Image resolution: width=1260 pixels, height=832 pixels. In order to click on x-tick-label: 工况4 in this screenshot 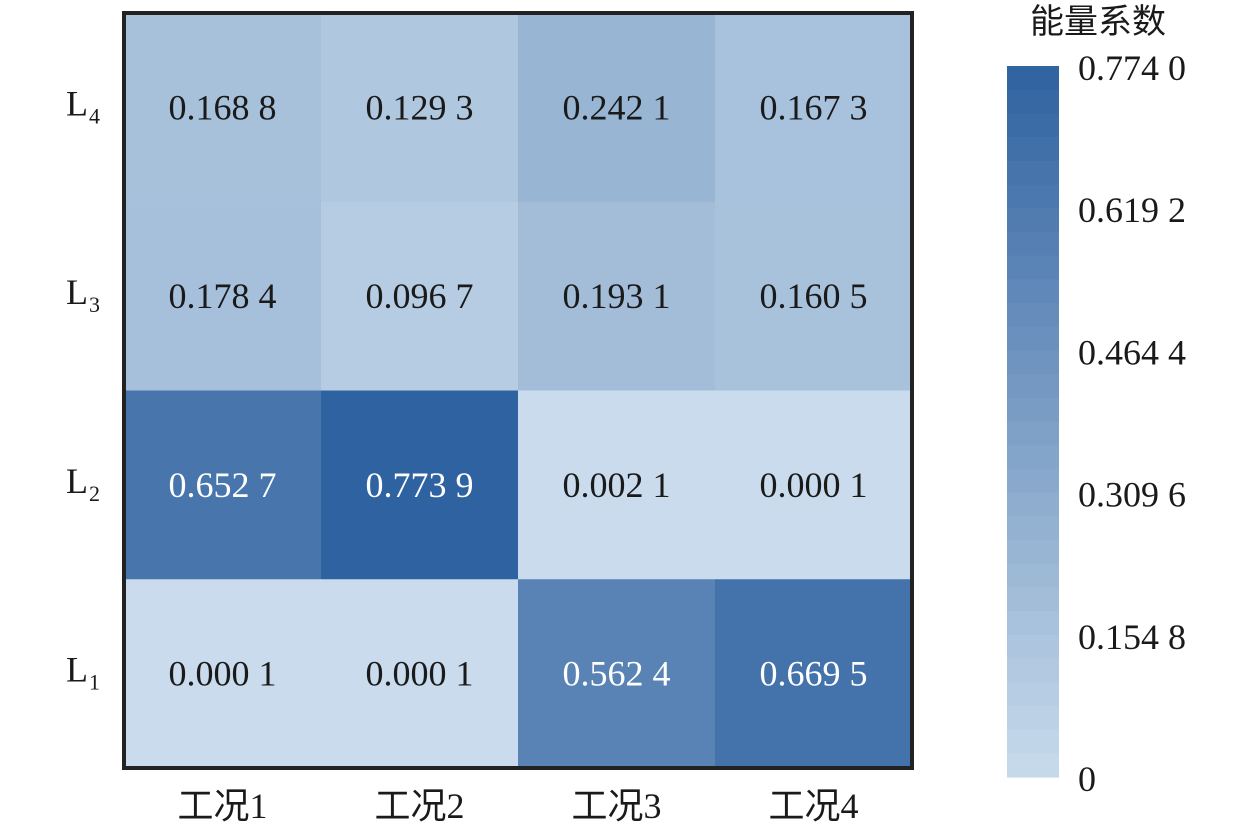, I will do `click(813, 806)`.